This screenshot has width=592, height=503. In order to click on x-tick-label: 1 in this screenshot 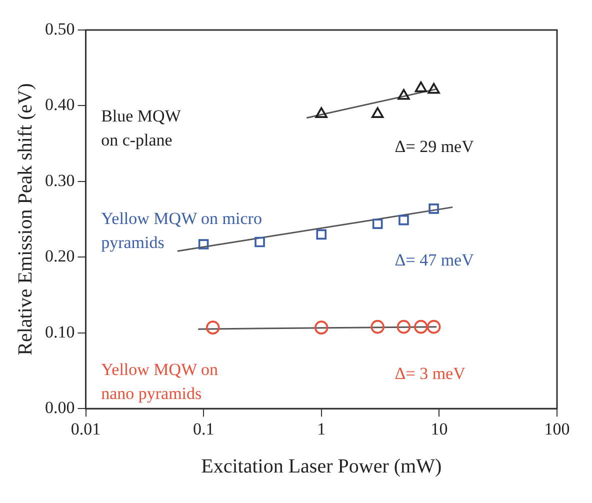, I will do `click(321, 428)`.